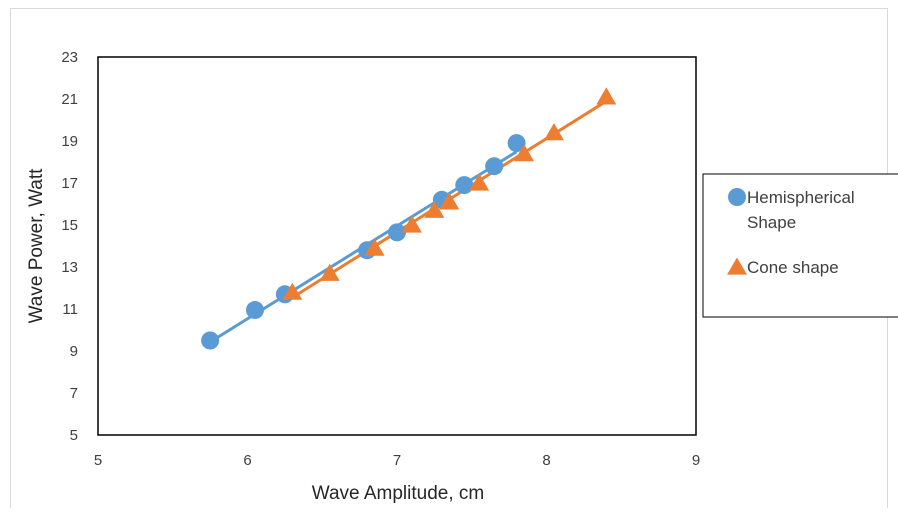  What do you see at coordinates (36, 246) in the screenshot?
I see `y-axis-title: Wave Power, Watt` at bounding box center [36, 246].